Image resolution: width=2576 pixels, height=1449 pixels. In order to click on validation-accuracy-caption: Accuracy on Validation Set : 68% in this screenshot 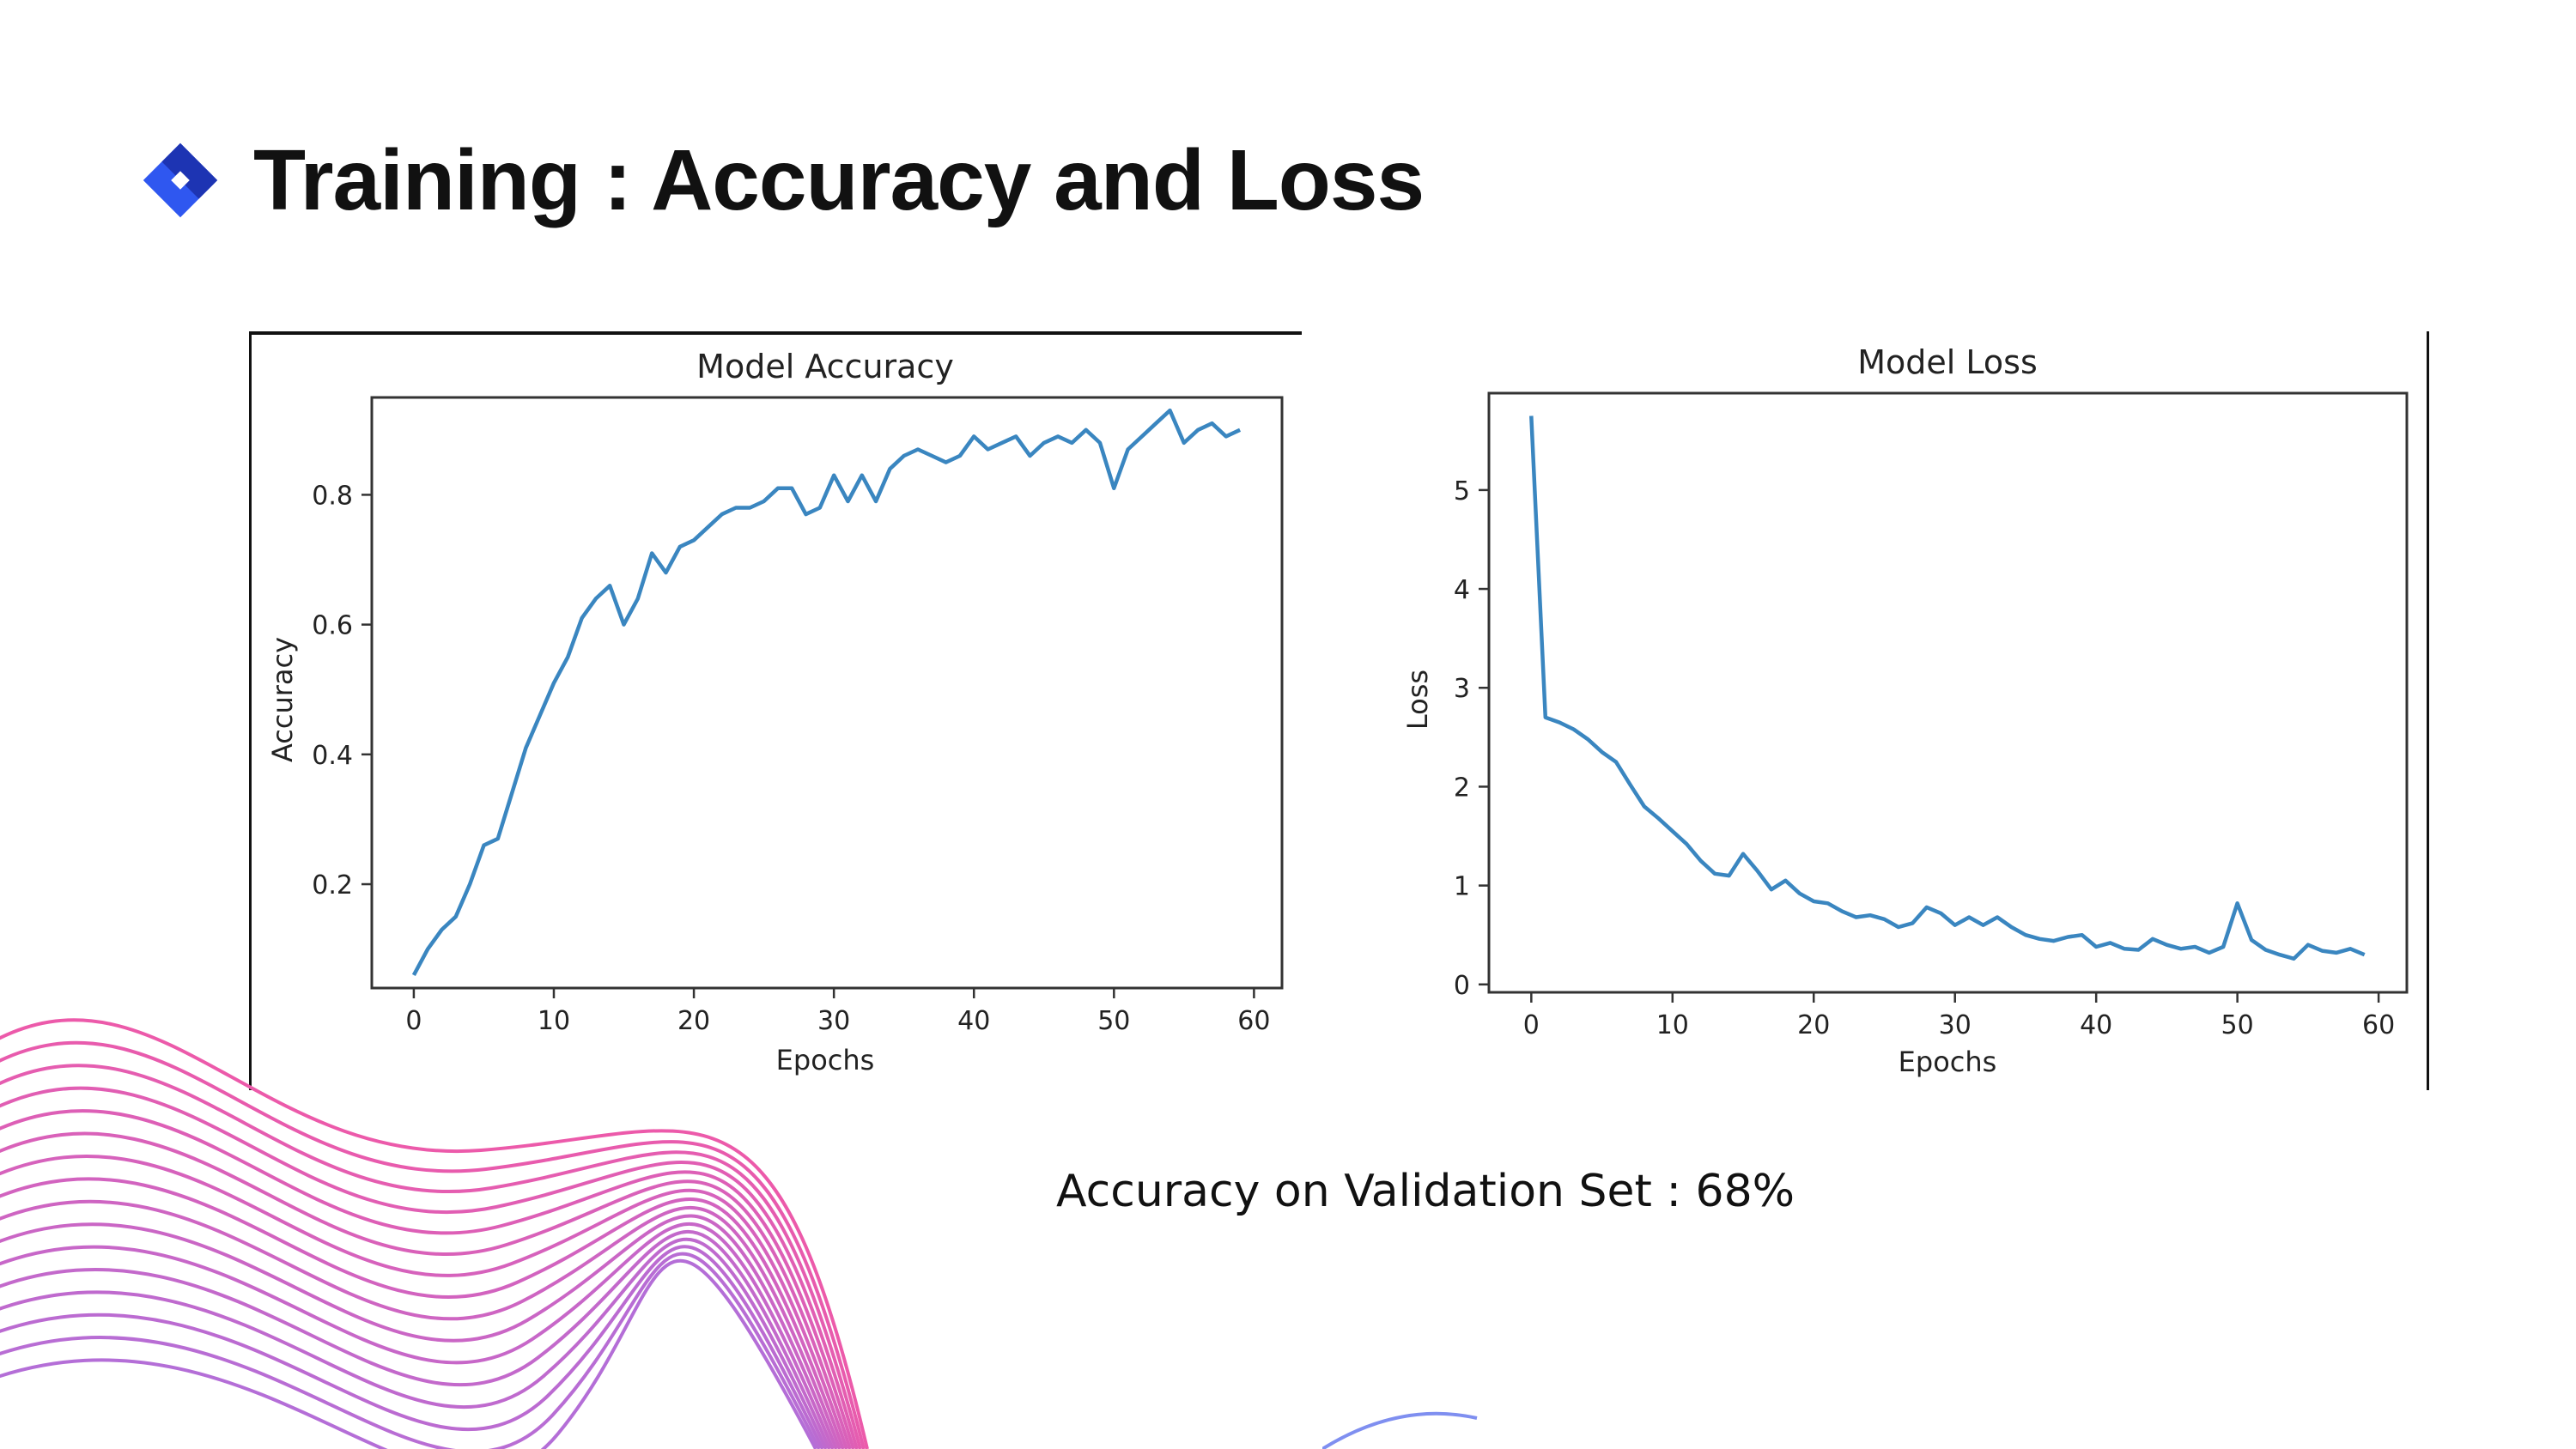, I will do `click(1426, 1191)`.